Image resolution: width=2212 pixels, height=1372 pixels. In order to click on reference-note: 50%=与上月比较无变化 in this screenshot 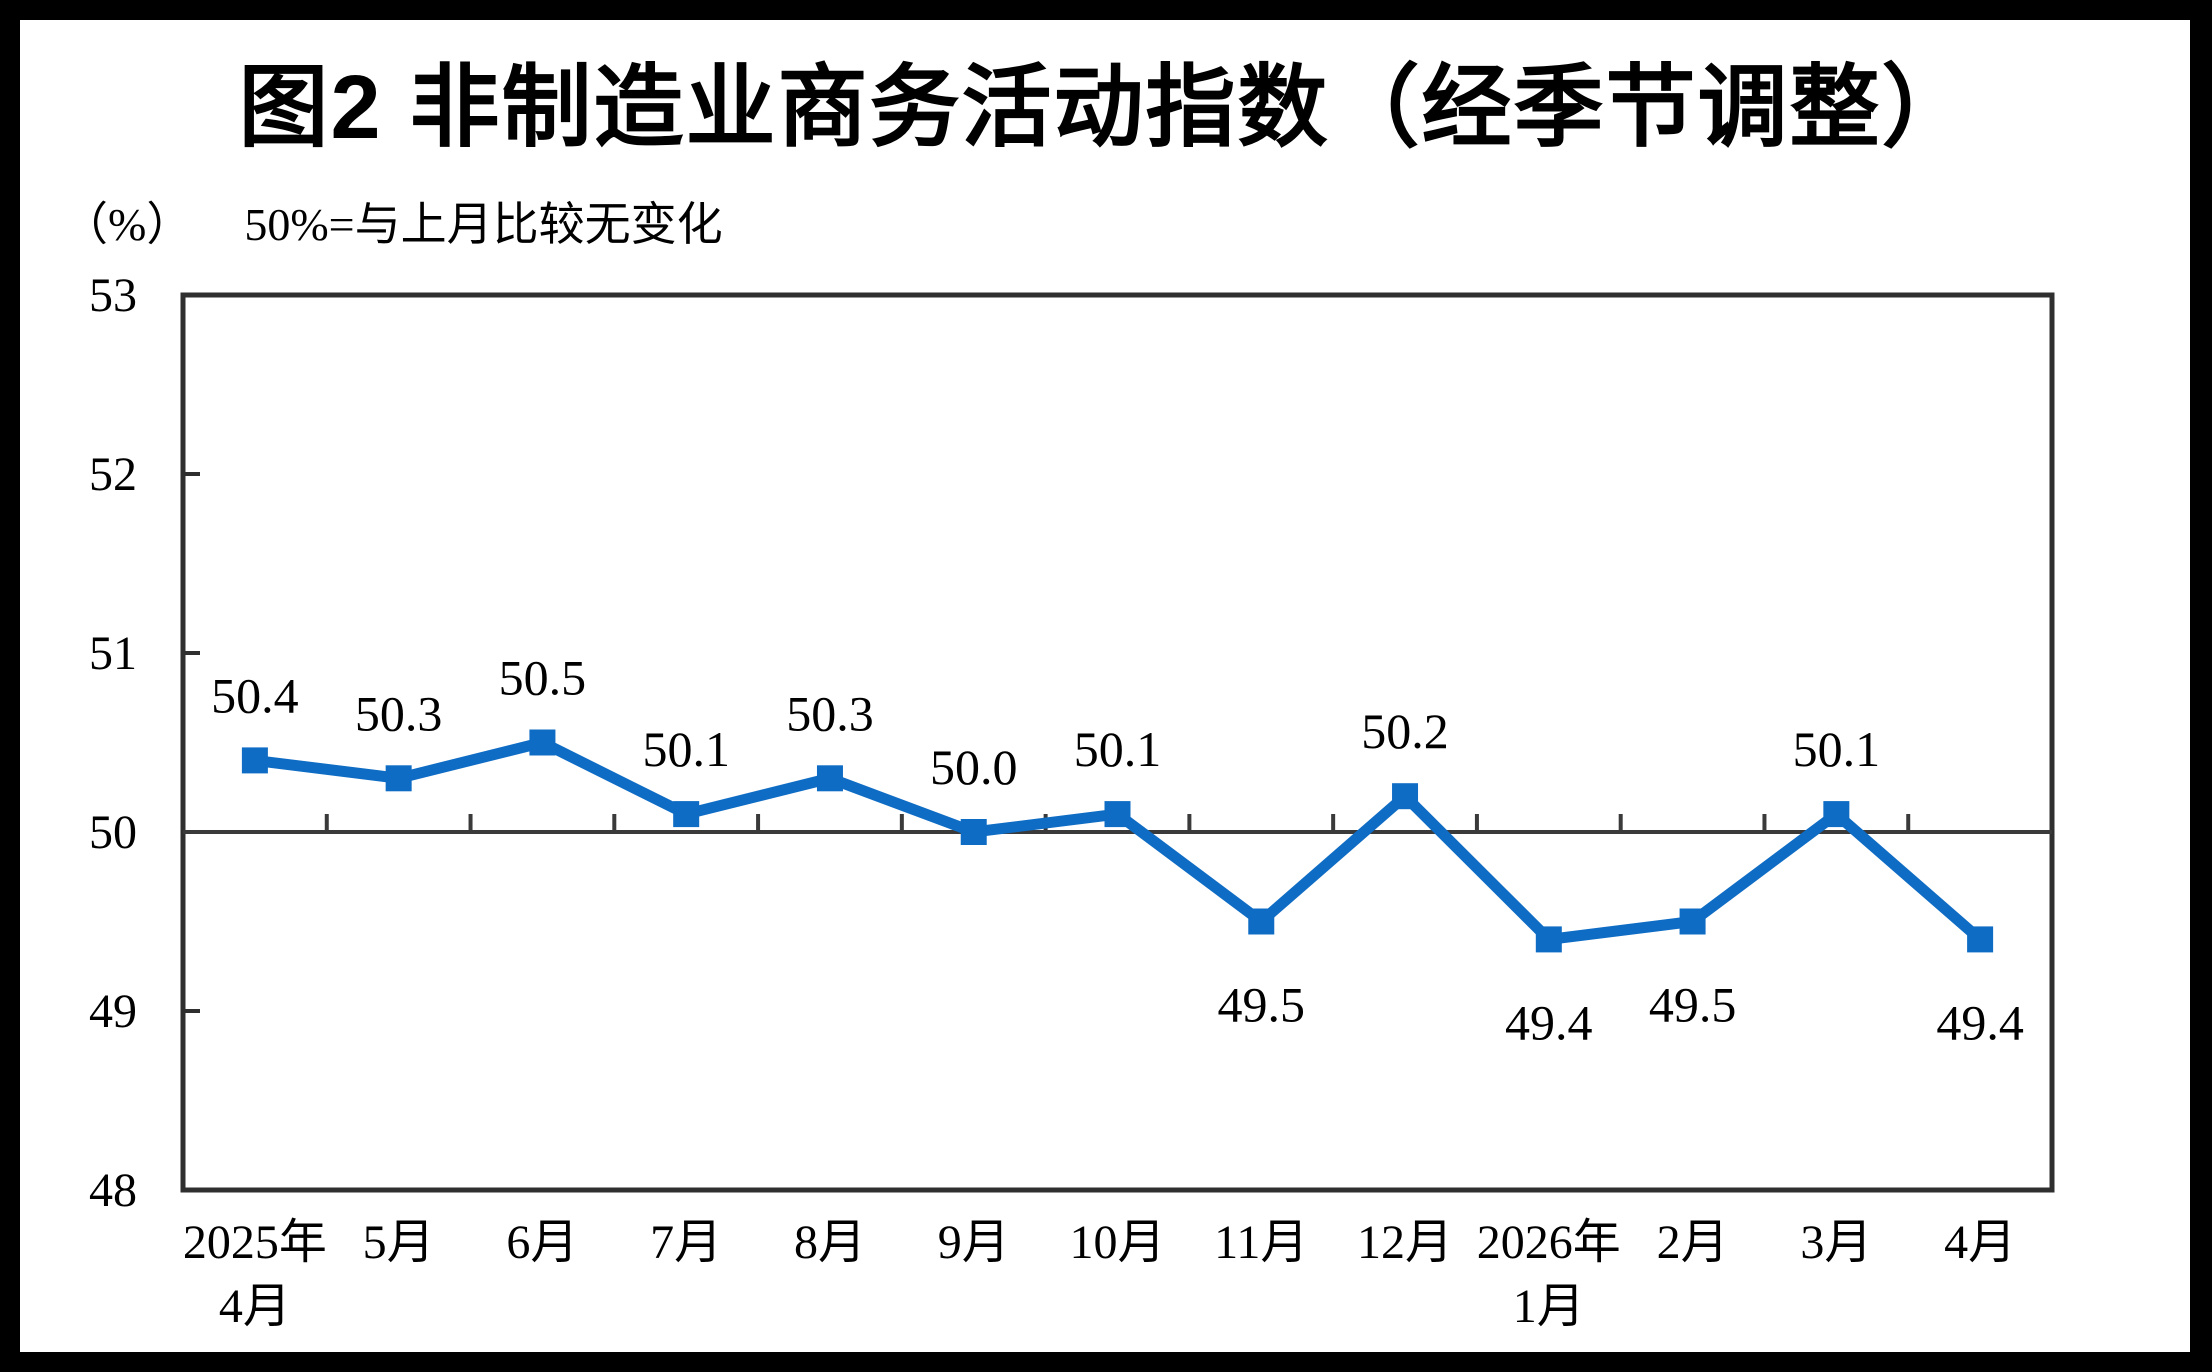, I will do `click(483, 224)`.